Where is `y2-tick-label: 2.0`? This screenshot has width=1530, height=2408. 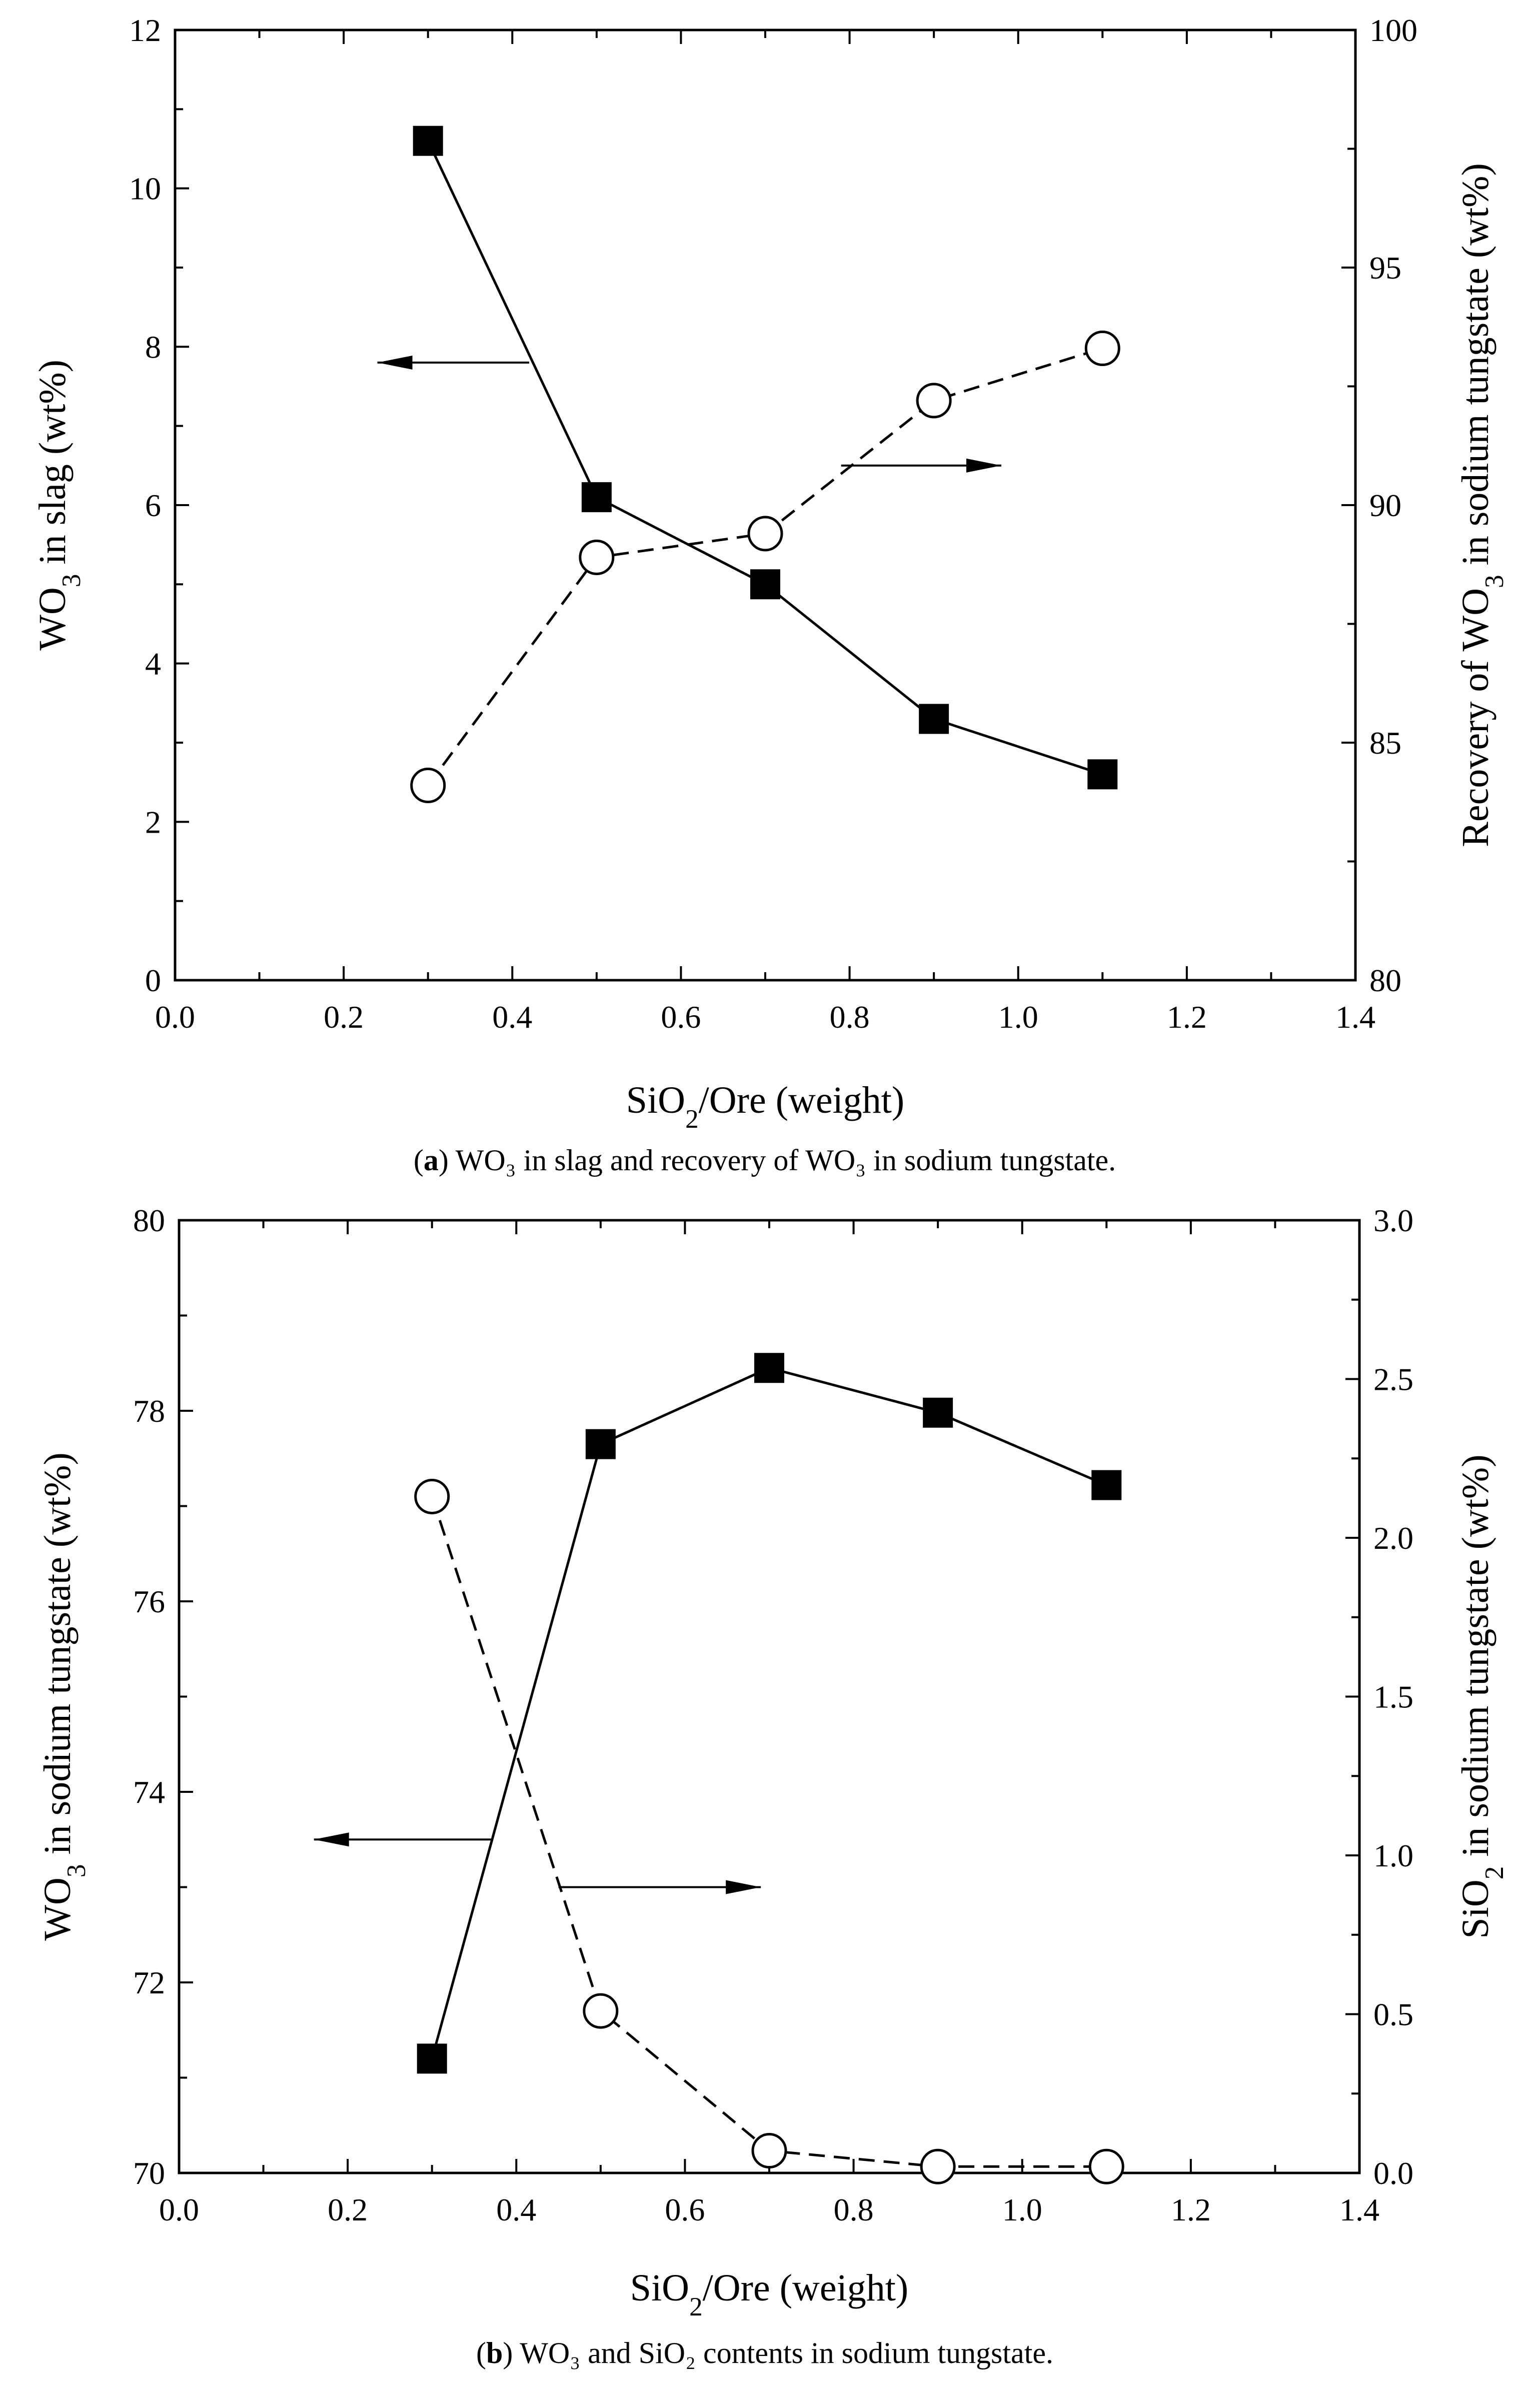
y2-tick-label: 2.0 is located at coordinates (1393, 1538).